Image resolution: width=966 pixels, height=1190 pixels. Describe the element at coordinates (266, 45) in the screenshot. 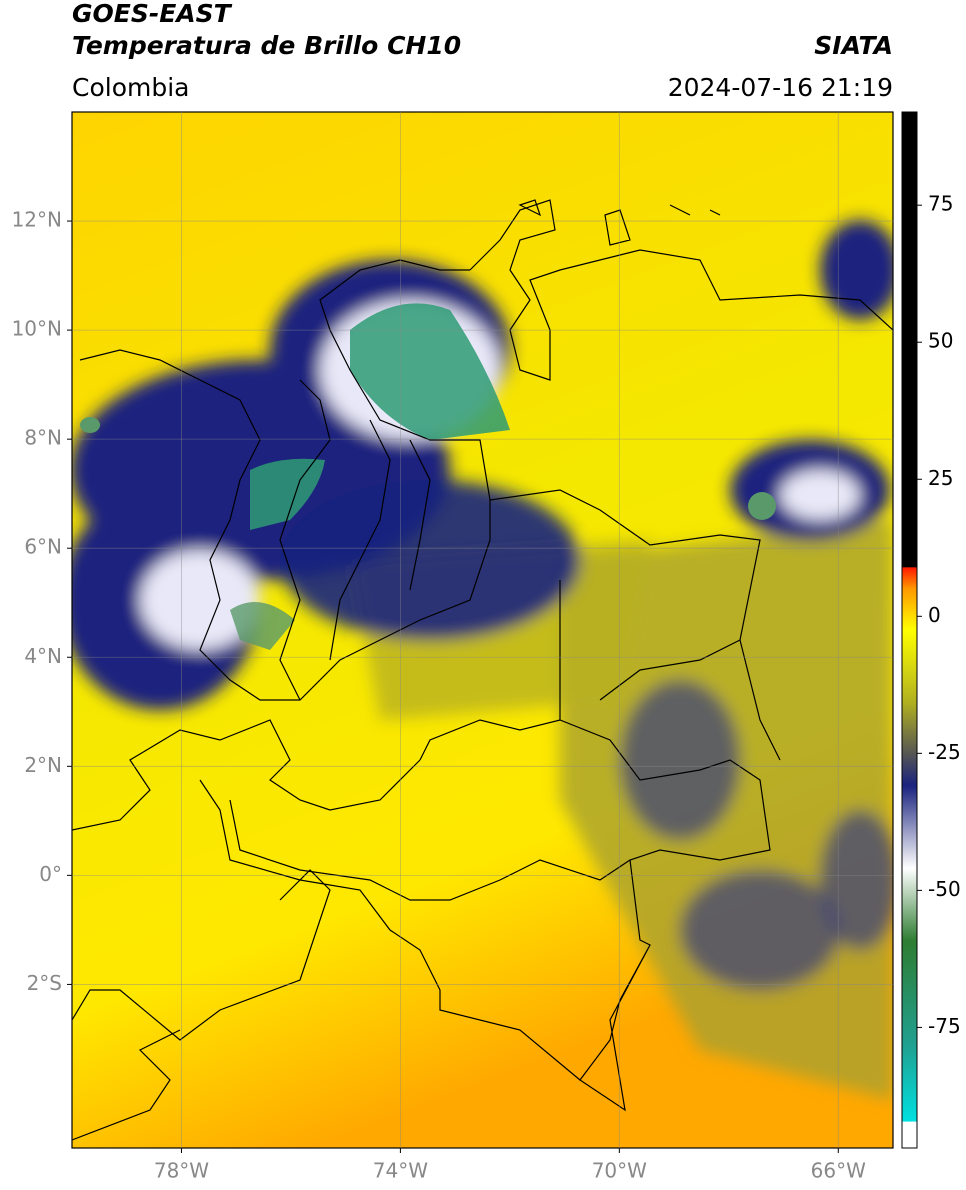

I see `subtitle: Temperatura de Brillo CH10` at that location.